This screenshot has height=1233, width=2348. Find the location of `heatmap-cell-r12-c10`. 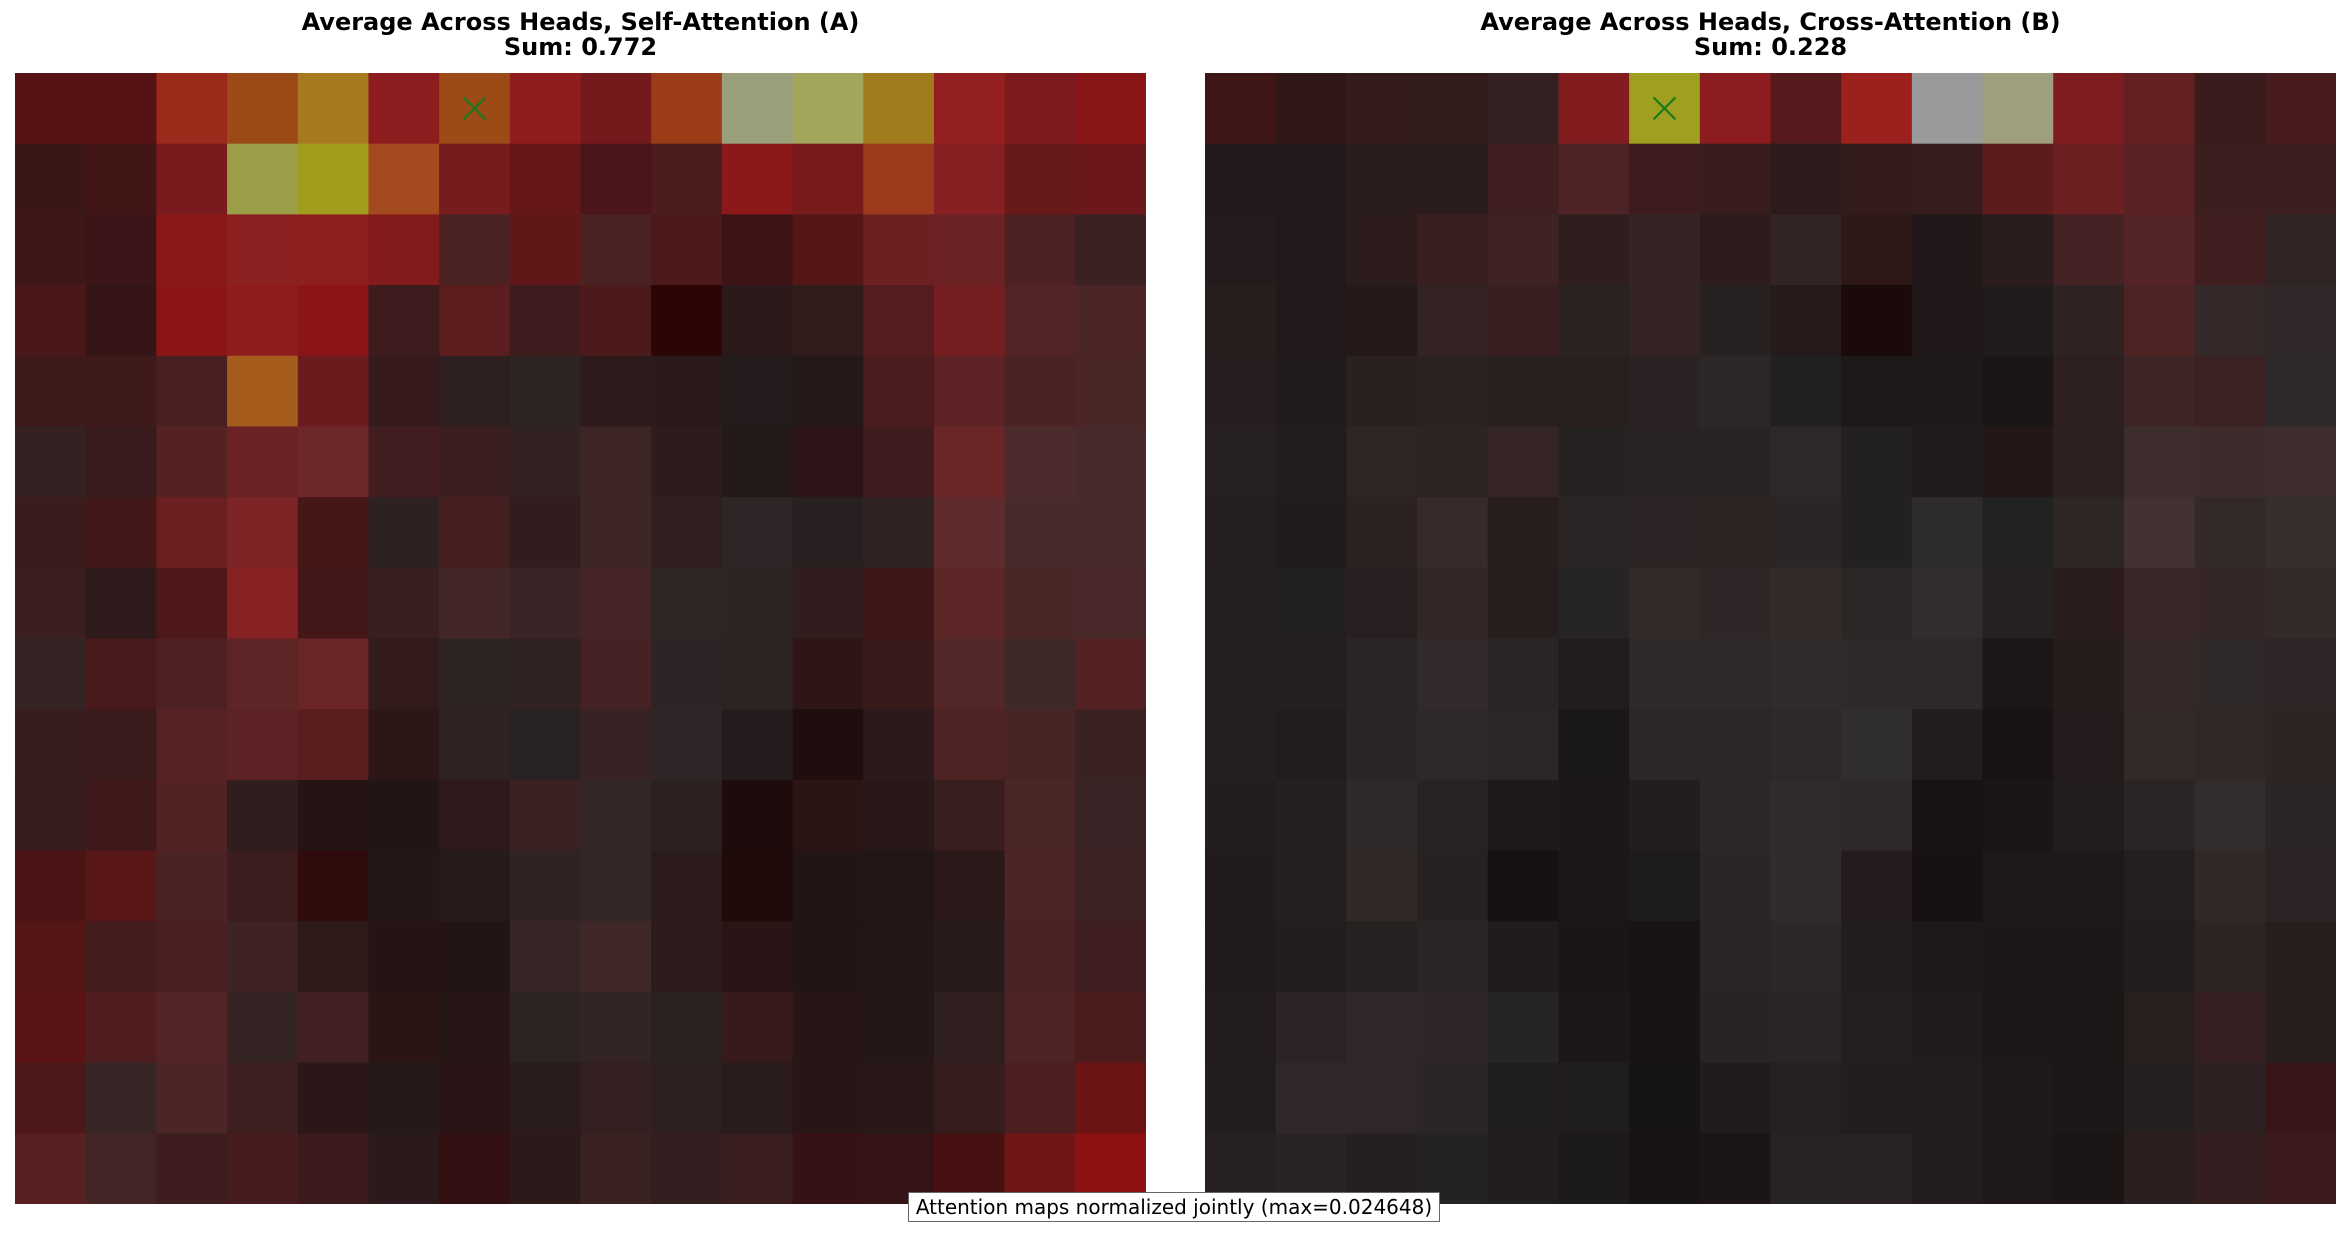

heatmap-cell-r12-c10 is located at coordinates (757, 957).